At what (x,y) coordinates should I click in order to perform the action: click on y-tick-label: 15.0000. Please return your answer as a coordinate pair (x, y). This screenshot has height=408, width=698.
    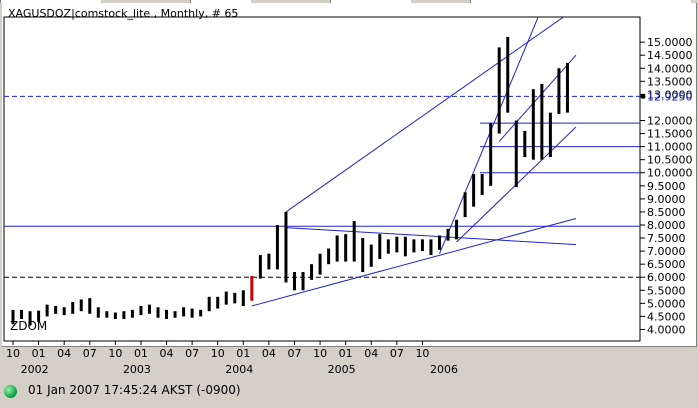
    Looking at the image, I should click on (670, 42).